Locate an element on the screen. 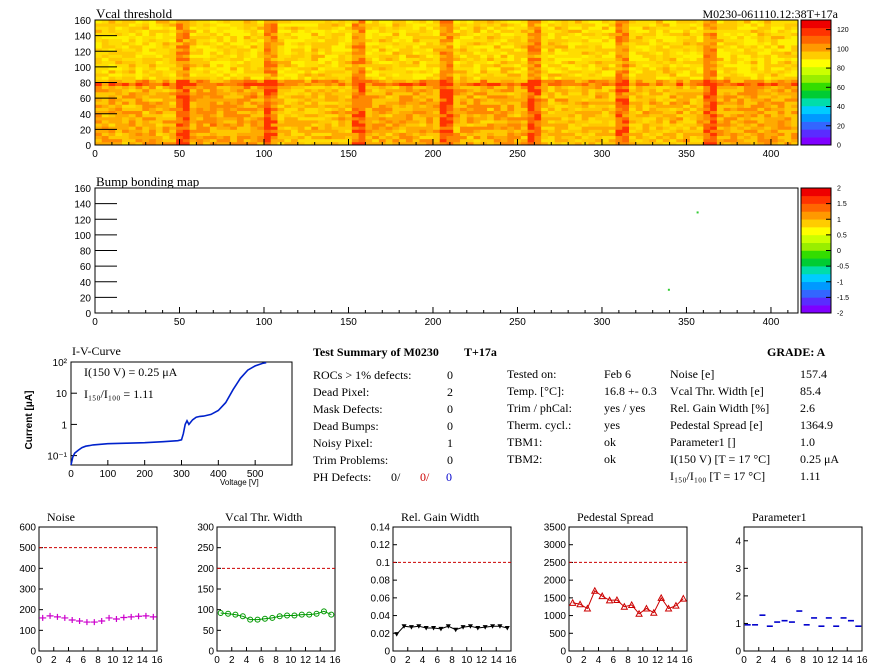 This screenshot has height=672, width=896. y-tick-label: 80 is located at coordinates (86, 252).